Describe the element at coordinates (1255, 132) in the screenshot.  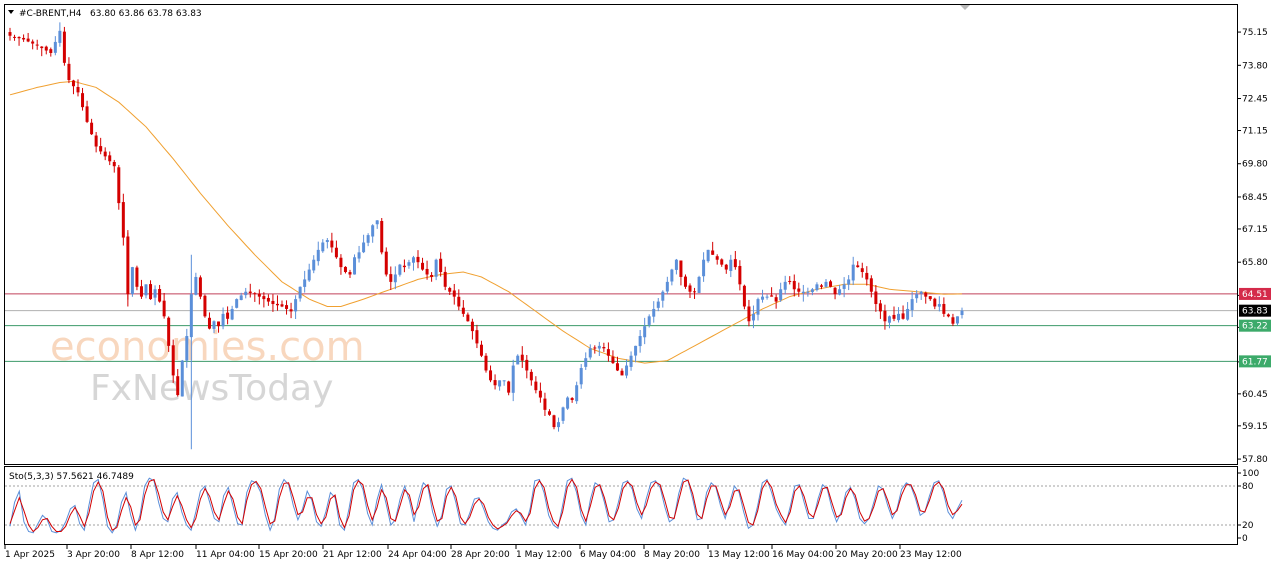
I see `y-tick-label: 71.15` at that location.